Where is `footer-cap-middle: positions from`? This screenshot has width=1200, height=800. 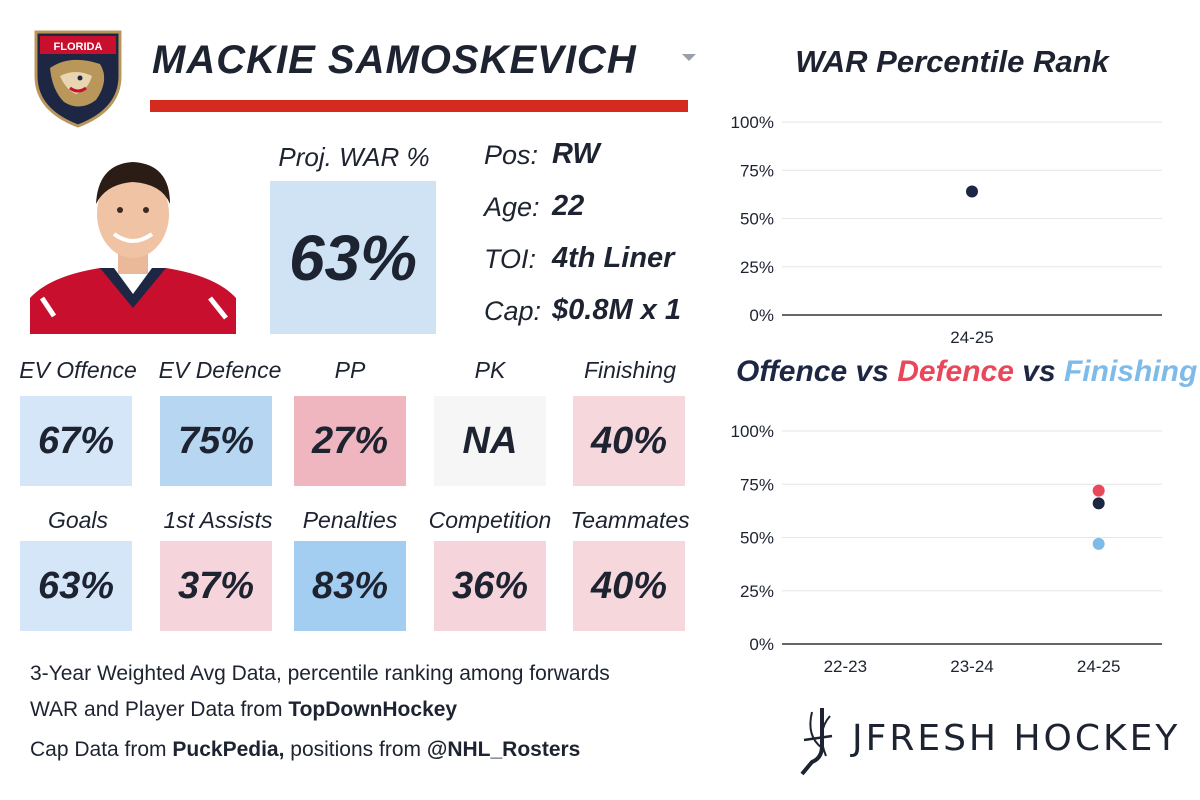 footer-cap-middle: positions from is located at coordinates (355, 749).